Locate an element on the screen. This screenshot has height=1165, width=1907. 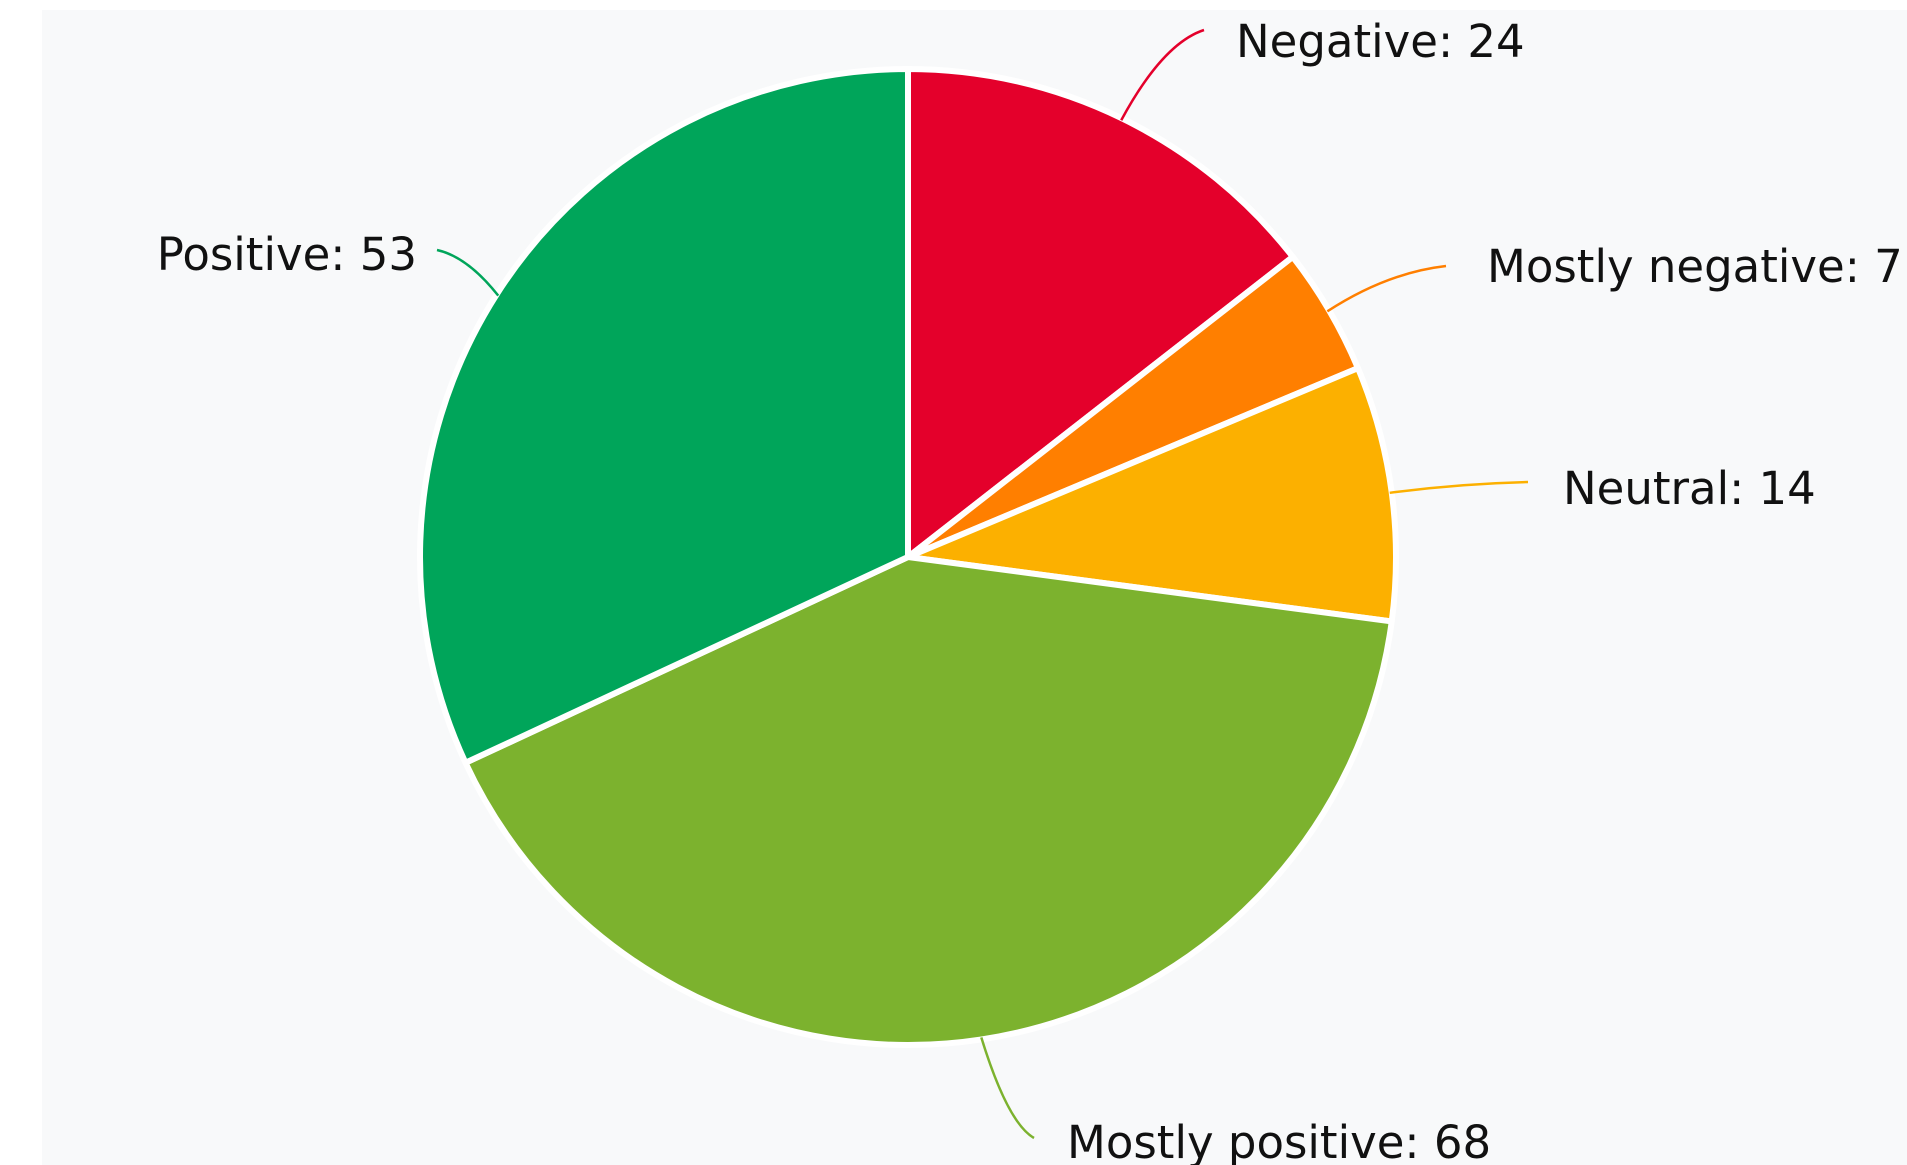
connector-mostly-negative is located at coordinates (1386, 288).